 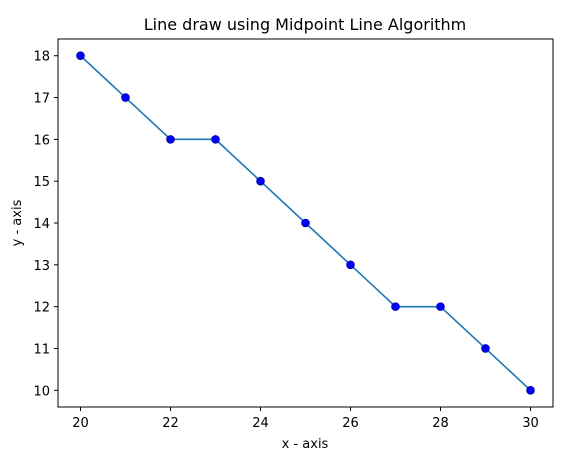 What do you see at coordinates (170, 423) in the screenshot?
I see `x-tick-label: 22` at bounding box center [170, 423].